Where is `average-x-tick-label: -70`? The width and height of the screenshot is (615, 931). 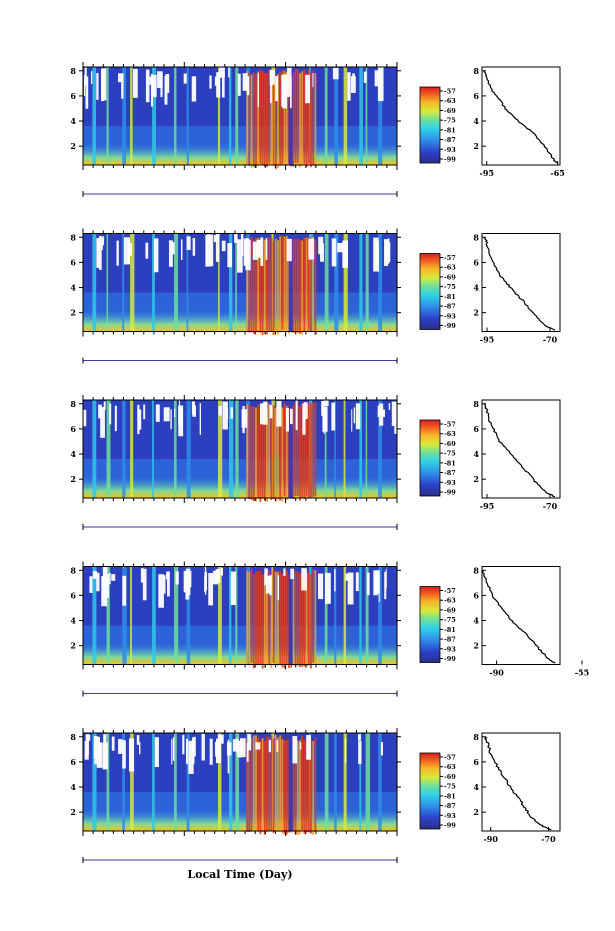
average-x-tick-label: -70 is located at coordinates (550, 340).